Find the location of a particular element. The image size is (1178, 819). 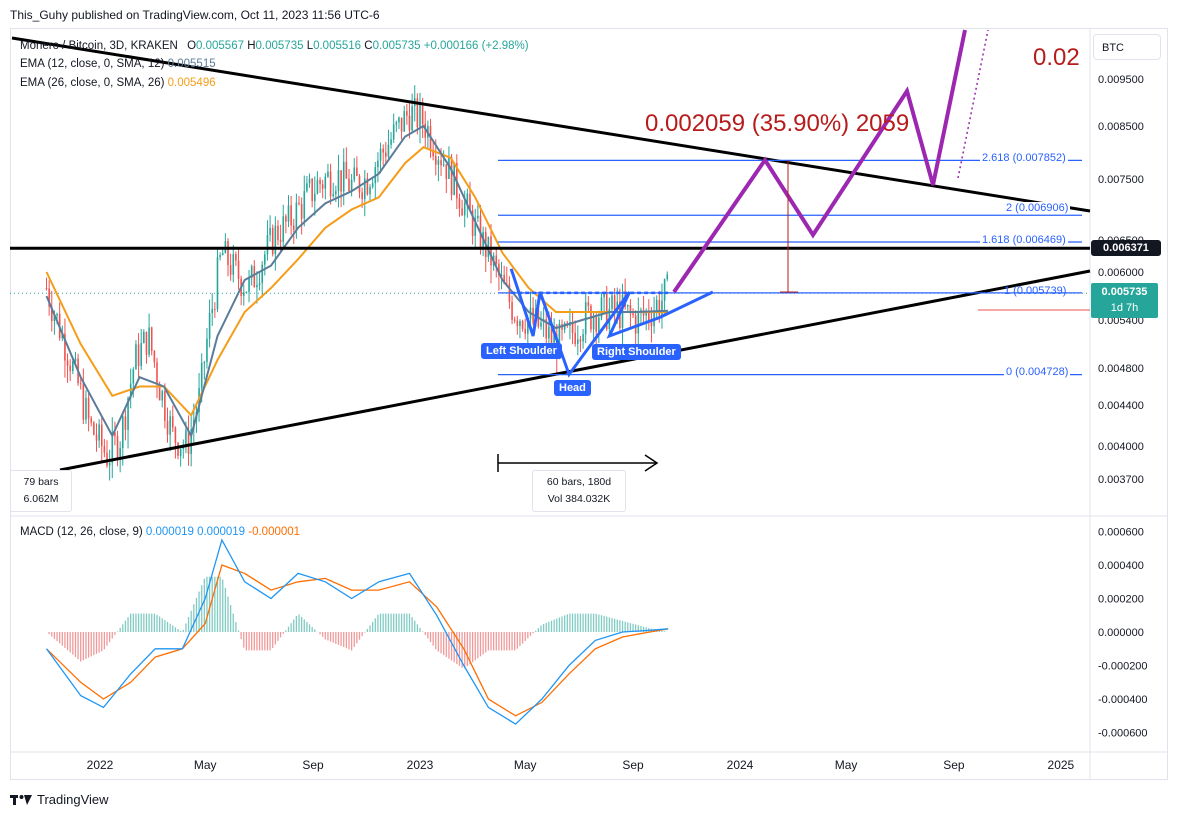

macd-tick-label: -0.000200 is located at coordinates (1123, 667).